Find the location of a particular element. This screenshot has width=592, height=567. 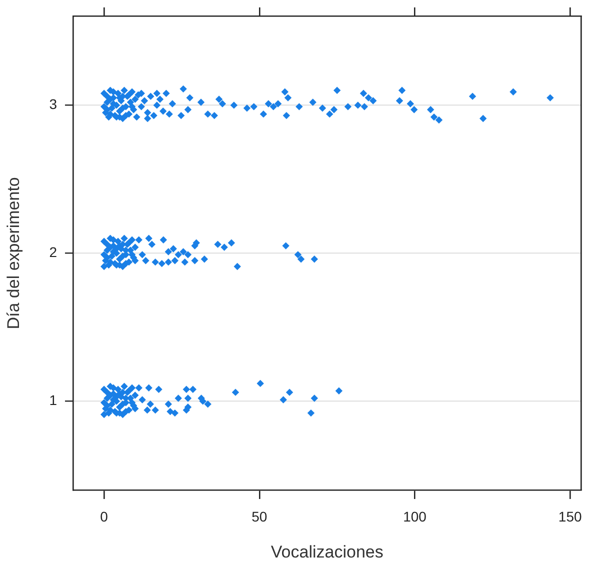

y-tick-label: 2 is located at coordinates (53, 252).